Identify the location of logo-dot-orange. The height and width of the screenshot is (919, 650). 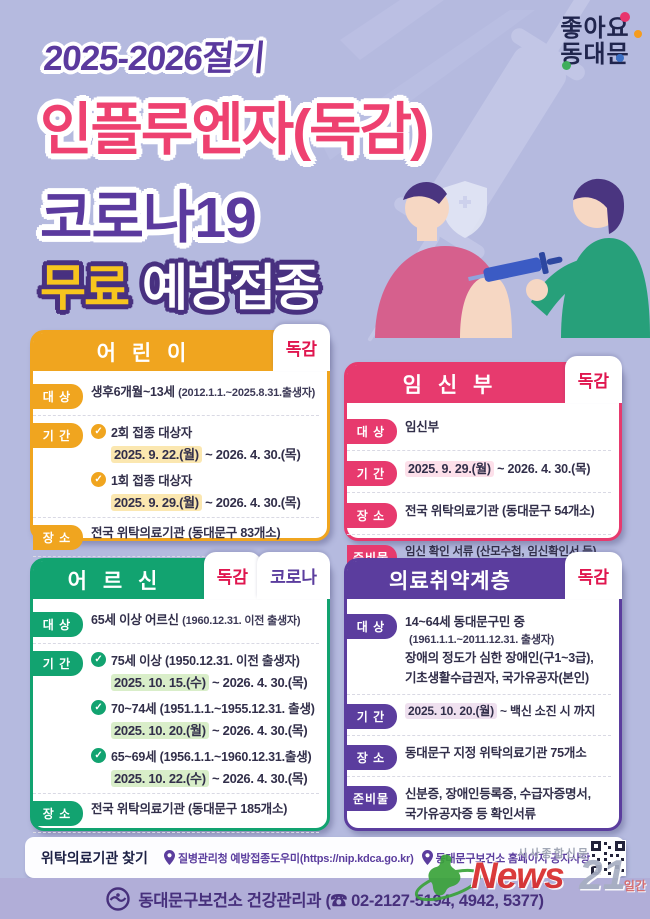
(638, 34).